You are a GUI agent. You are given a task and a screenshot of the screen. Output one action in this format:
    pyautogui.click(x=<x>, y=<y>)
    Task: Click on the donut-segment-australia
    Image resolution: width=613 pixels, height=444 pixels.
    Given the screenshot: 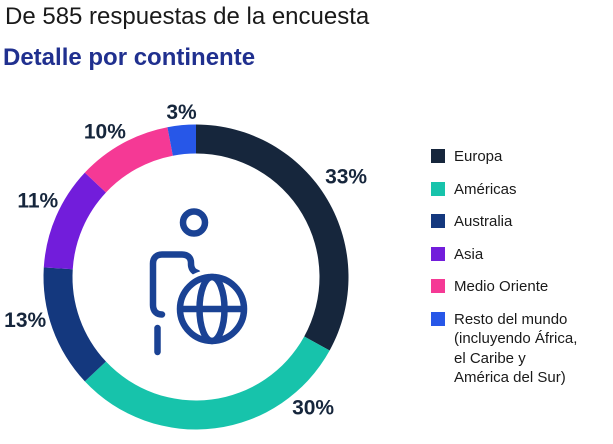 What is the action you would take?
    pyautogui.click(x=74, y=324)
    